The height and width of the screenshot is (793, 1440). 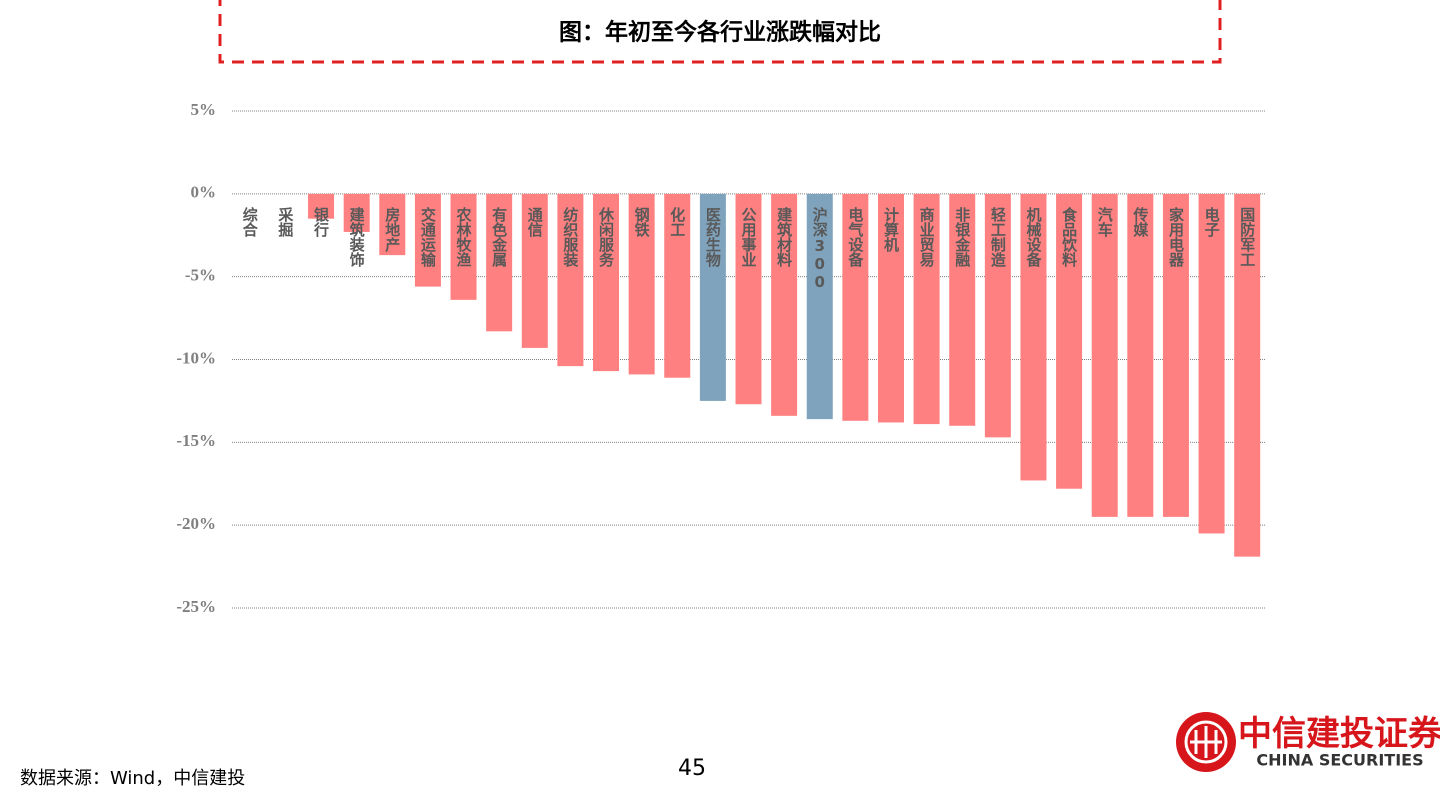 I want to click on category-label: 交通运输, so click(x=428, y=237).